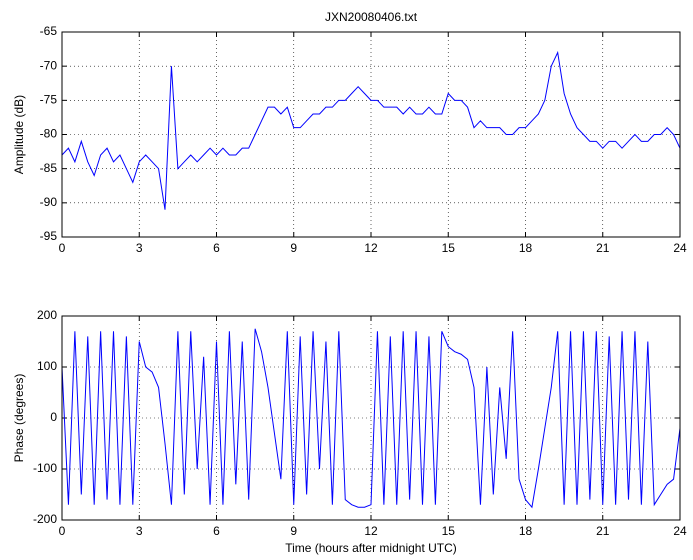 The width and height of the screenshot is (693, 560). What do you see at coordinates (19, 134) in the screenshot?
I see `y-axis-label: Amplitude (dB)` at bounding box center [19, 134].